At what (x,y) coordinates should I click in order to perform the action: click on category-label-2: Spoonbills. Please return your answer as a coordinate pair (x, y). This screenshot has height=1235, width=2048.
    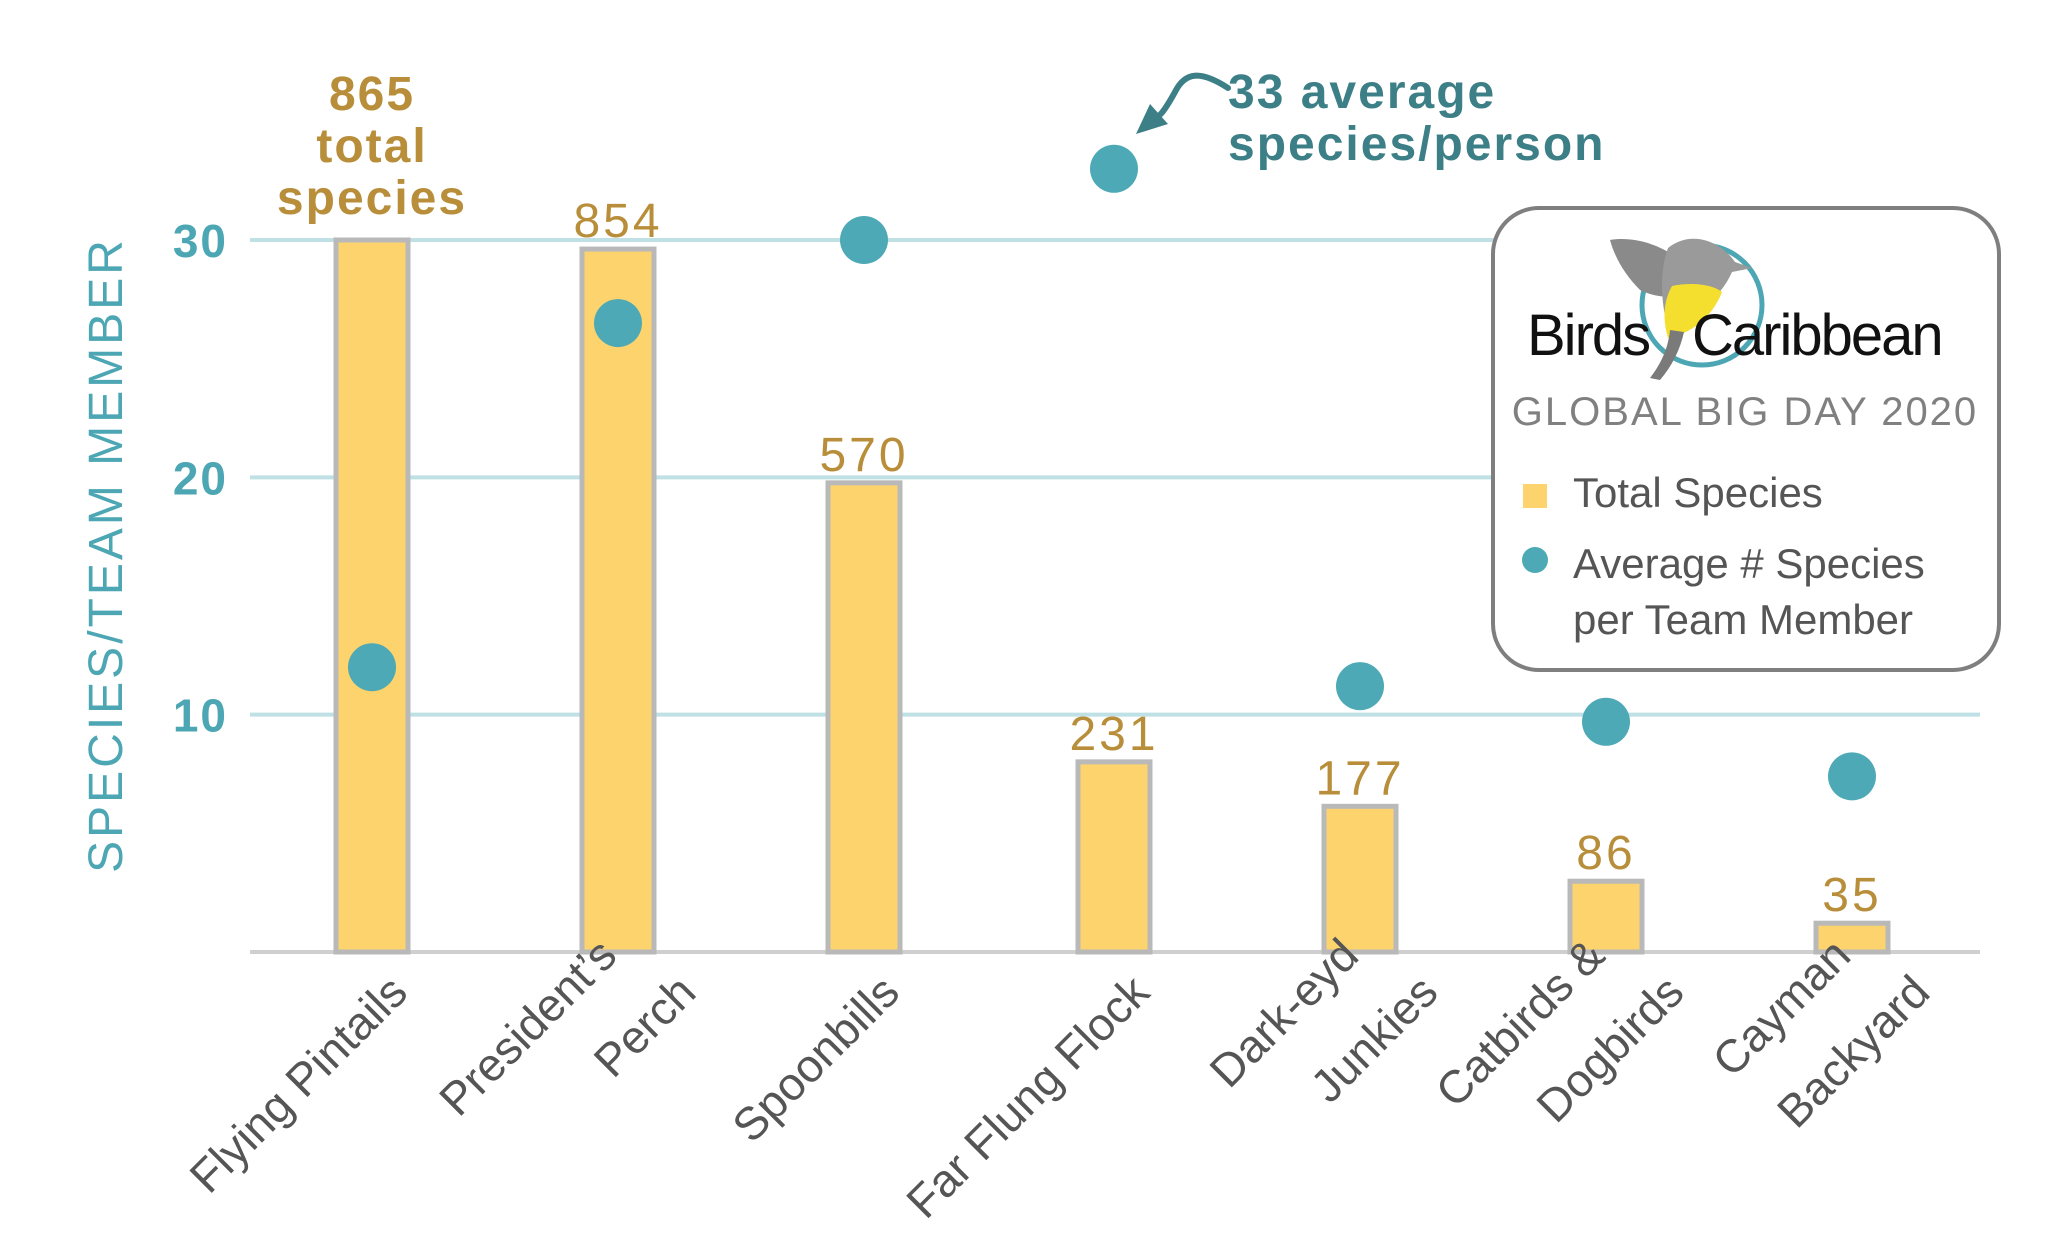
    Looking at the image, I should click on (815, 1058).